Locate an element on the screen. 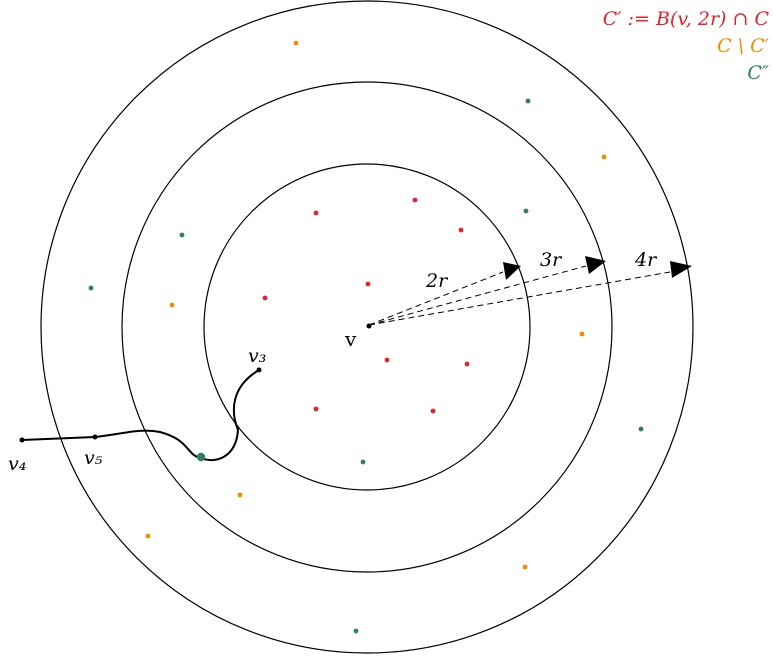 This screenshot has height=661, width=773. legend: C′ := B(v, 2r) ∩ C C \ C′ C″ is located at coordinates (686, 46).